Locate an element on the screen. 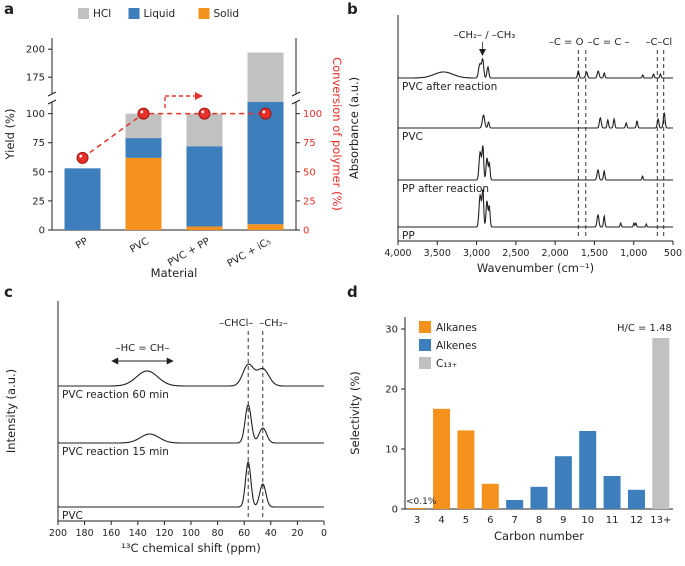 This screenshot has height=566, width=685. x-tick-label: 8 is located at coordinates (539, 520).